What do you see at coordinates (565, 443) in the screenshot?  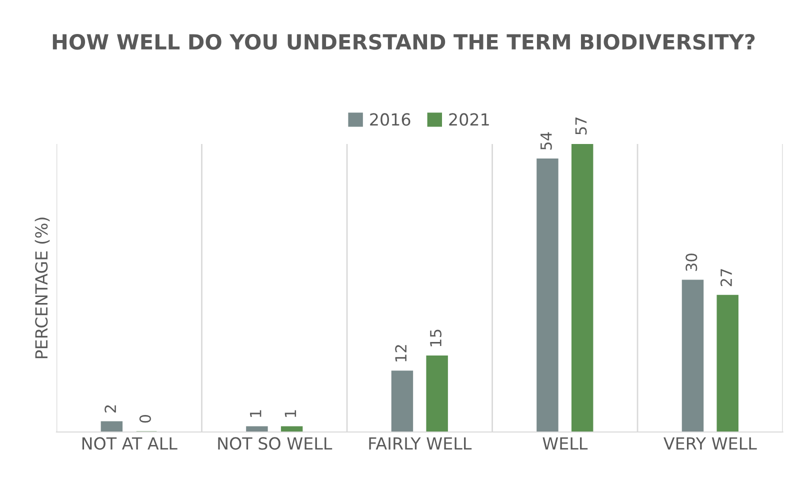 I see `x-tick-label: WELL` at bounding box center [565, 443].